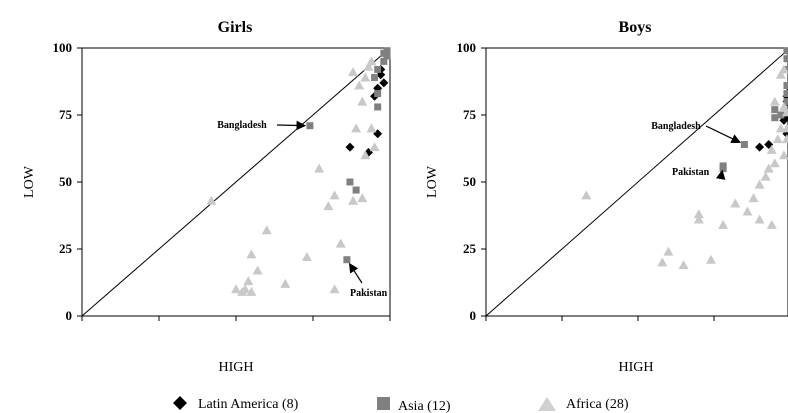  What do you see at coordinates (469, 181) in the screenshot?
I see `boys-ytick: 50` at bounding box center [469, 181].